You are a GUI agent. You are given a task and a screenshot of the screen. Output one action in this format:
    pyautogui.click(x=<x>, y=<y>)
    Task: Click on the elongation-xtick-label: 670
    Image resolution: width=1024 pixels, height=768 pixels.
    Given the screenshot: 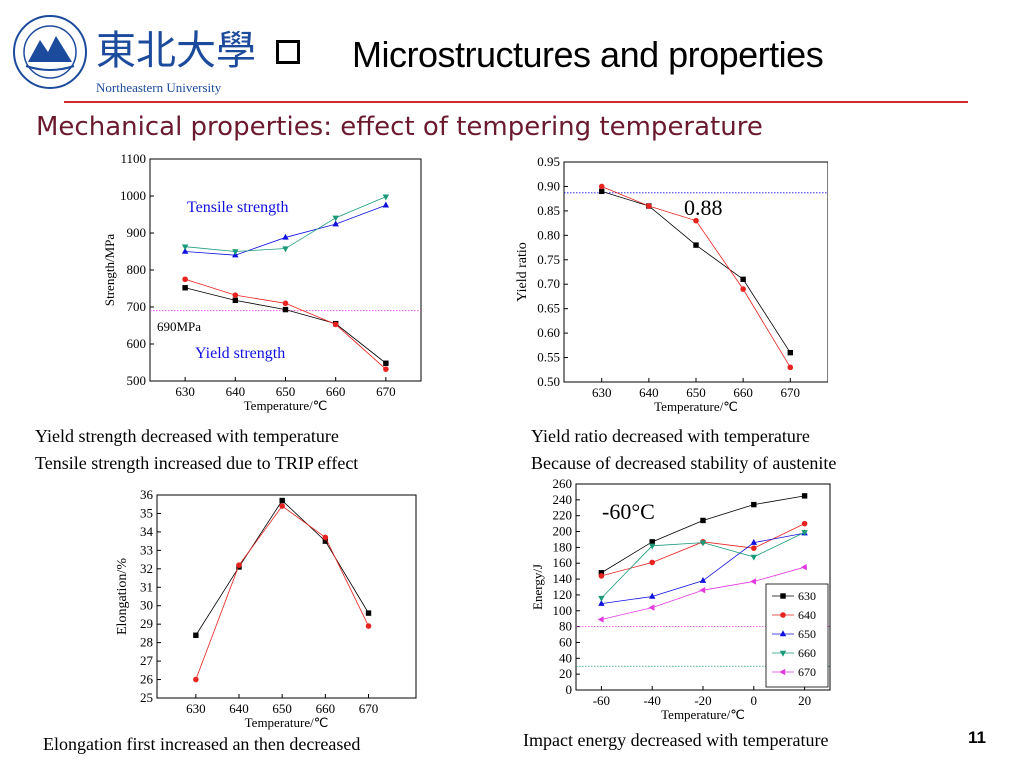 What is the action you would take?
    pyautogui.click(x=369, y=708)
    